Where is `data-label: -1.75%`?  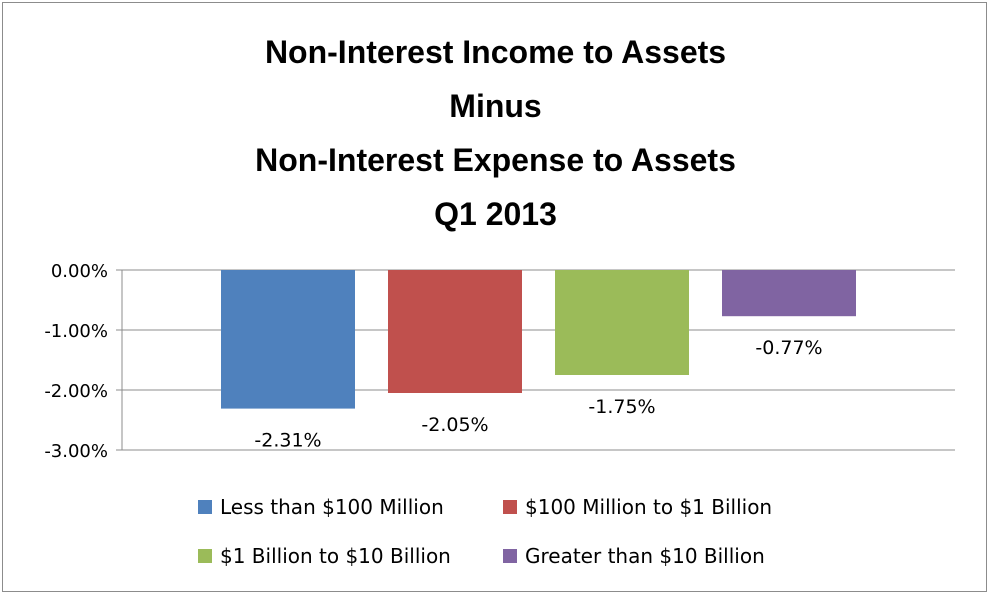 data-label: -1.75% is located at coordinates (621, 407).